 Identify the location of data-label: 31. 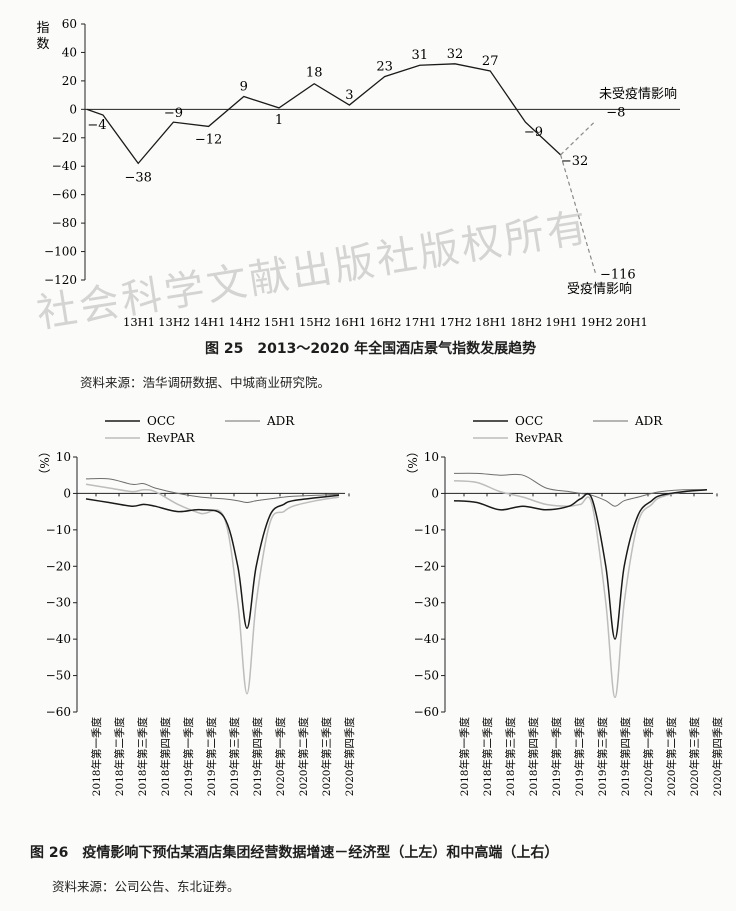
(420, 55).